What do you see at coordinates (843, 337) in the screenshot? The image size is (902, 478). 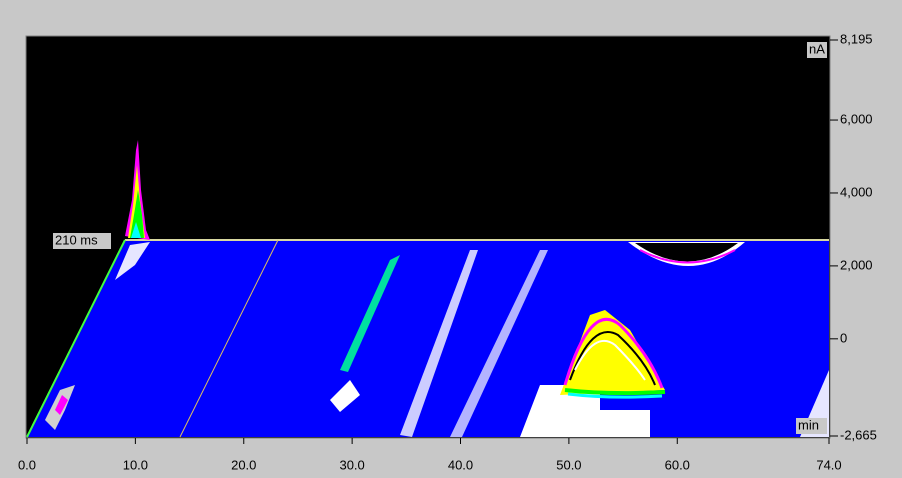 I see `y-tick-label: 0` at bounding box center [843, 337].